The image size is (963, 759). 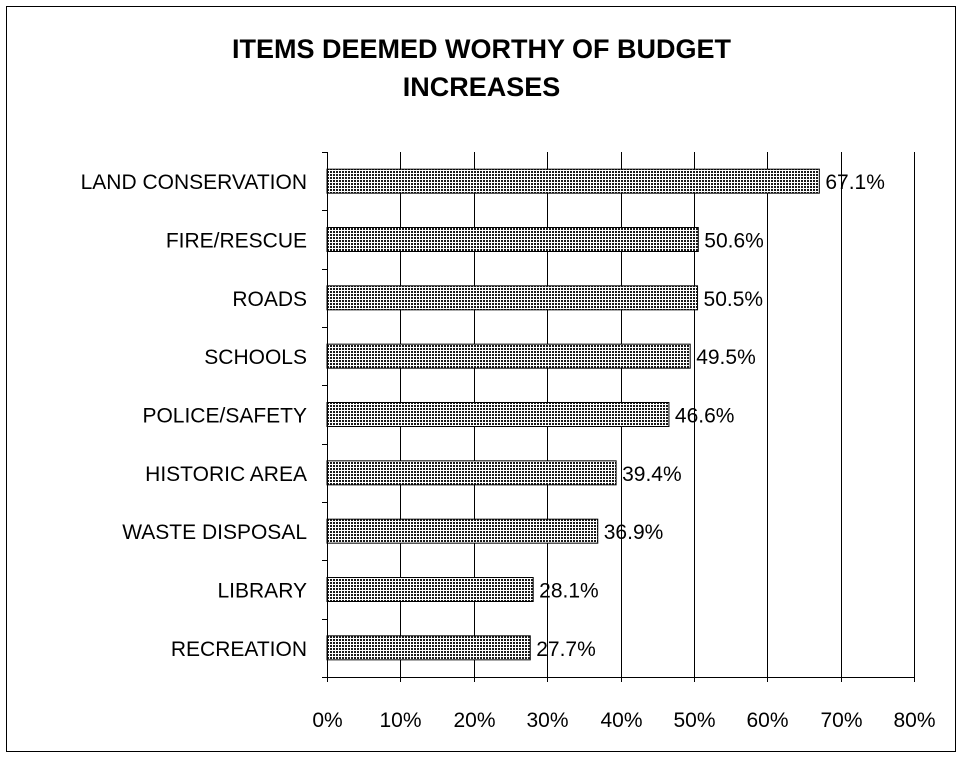 What do you see at coordinates (269, 299) in the screenshot?
I see `category-label: ROADS` at bounding box center [269, 299].